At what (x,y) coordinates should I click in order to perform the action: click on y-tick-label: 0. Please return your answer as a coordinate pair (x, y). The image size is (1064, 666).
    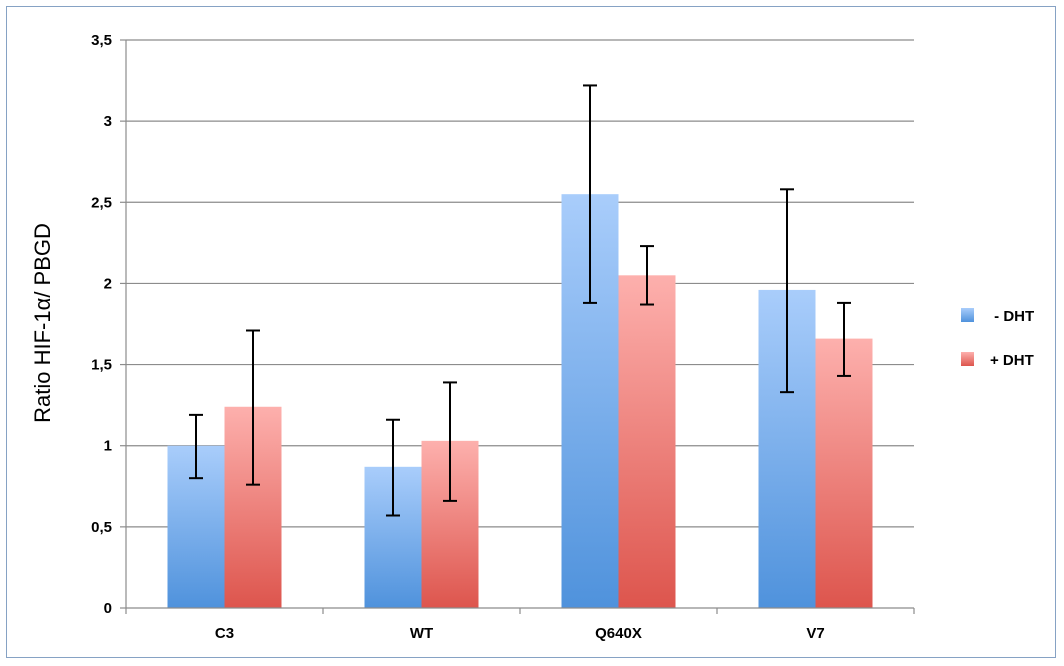
    Looking at the image, I should click on (108, 608).